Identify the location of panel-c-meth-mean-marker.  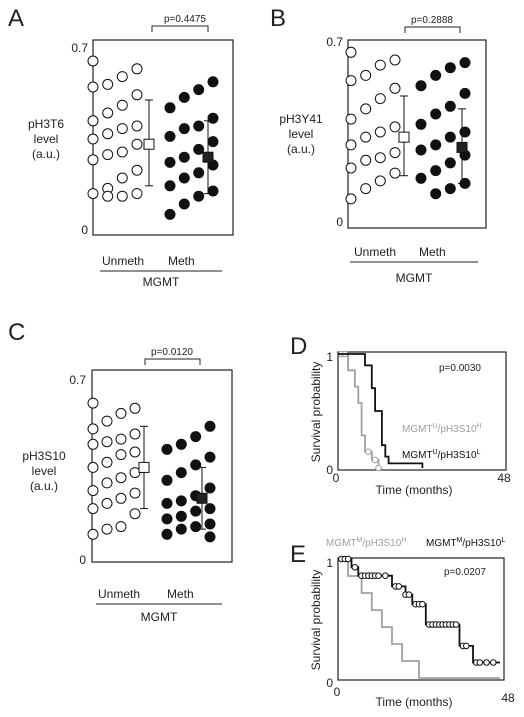
(202, 498).